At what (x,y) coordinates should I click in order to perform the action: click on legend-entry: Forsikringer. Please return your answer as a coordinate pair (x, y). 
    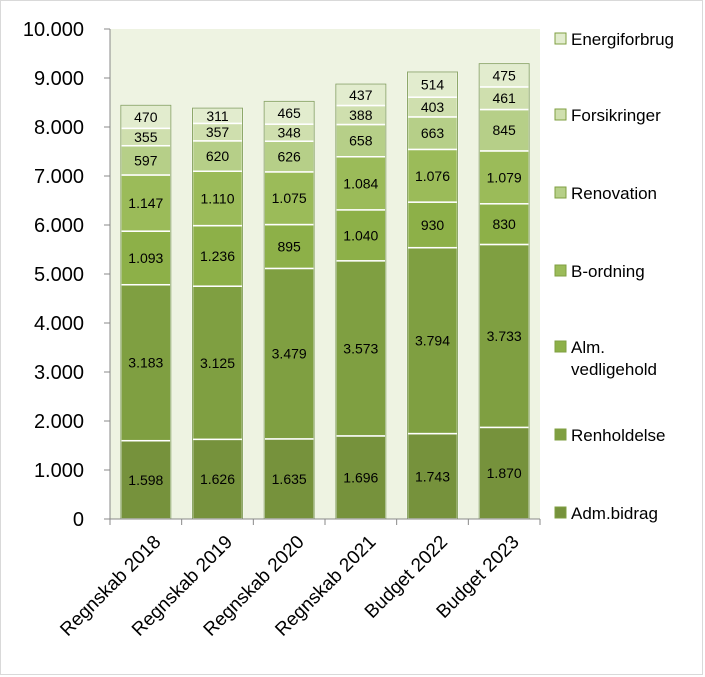
    Looking at the image, I should click on (607, 115).